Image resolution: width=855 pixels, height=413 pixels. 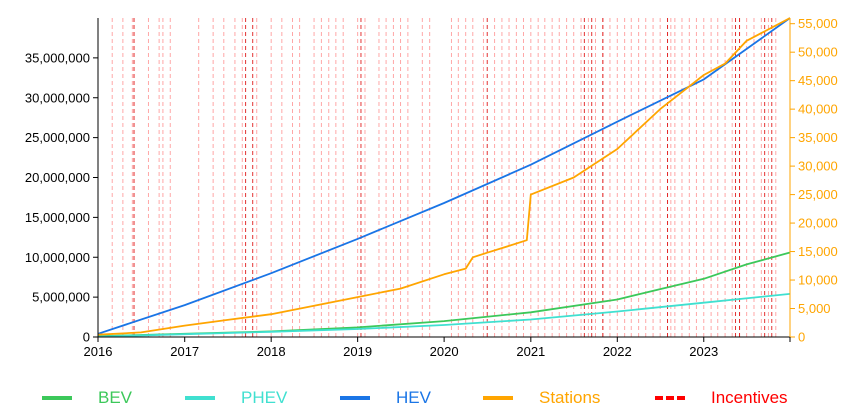 What do you see at coordinates (818, 52) in the screenshot?
I see `y-right-tick-label: 50,000` at bounding box center [818, 52].